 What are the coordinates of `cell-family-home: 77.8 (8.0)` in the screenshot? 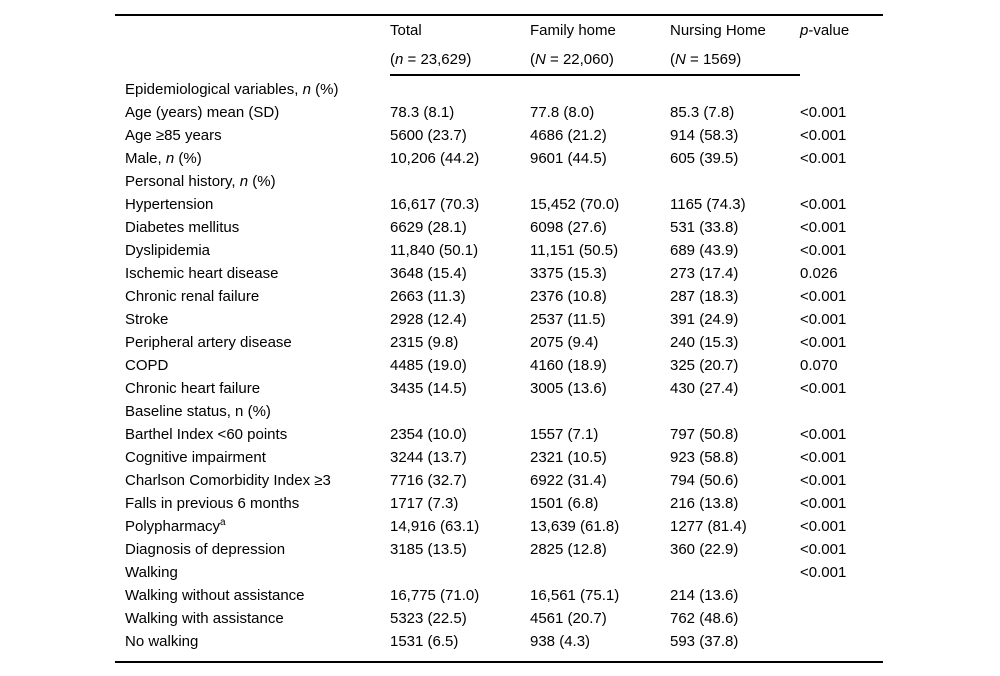 It's located at (562, 112).